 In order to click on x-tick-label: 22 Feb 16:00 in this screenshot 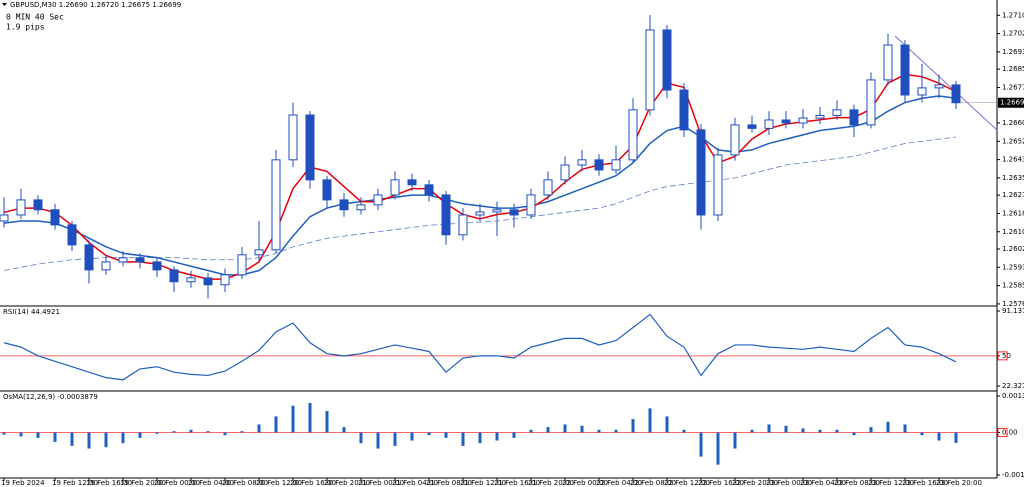, I will do `click(721, 483)`.